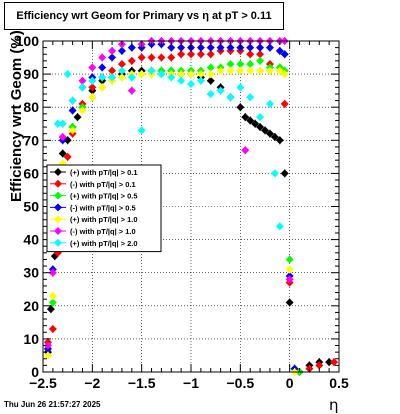  What do you see at coordinates (35, 372) in the screenshot?
I see `y-tick-label: 0` at bounding box center [35, 372].